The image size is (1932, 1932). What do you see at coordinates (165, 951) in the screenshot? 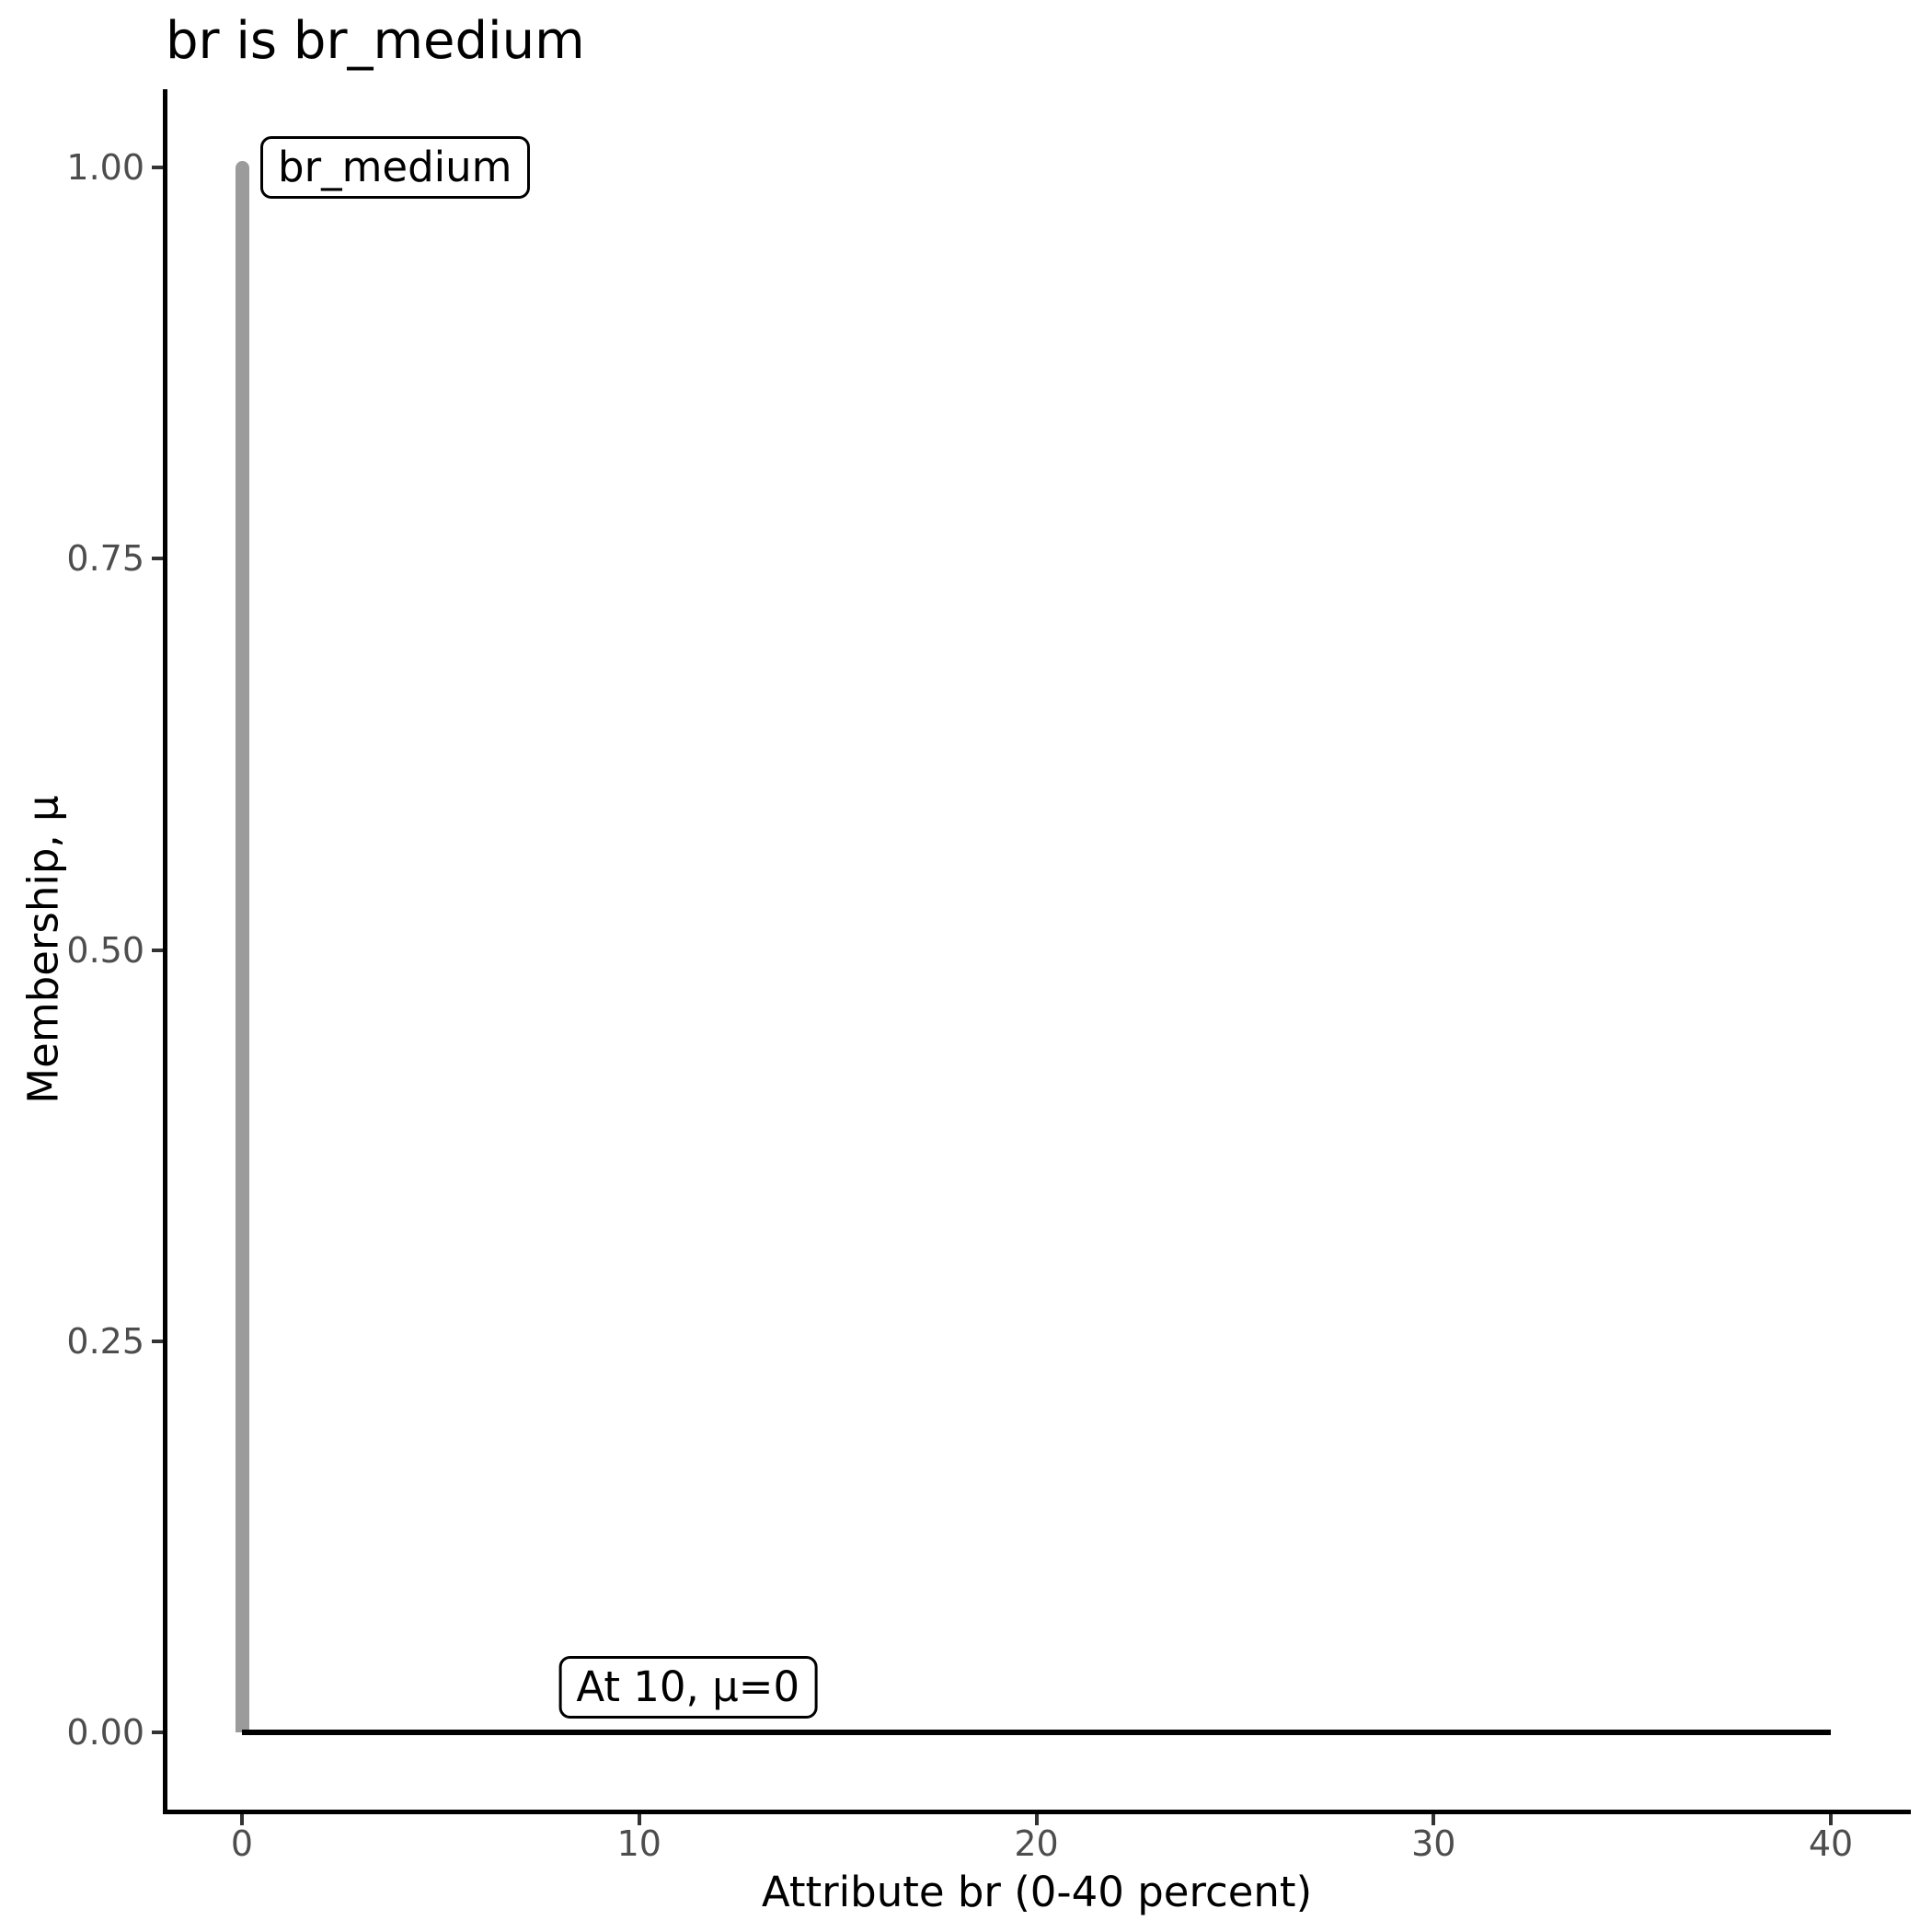
I see `y-axis-line` at bounding box center [165, 951].